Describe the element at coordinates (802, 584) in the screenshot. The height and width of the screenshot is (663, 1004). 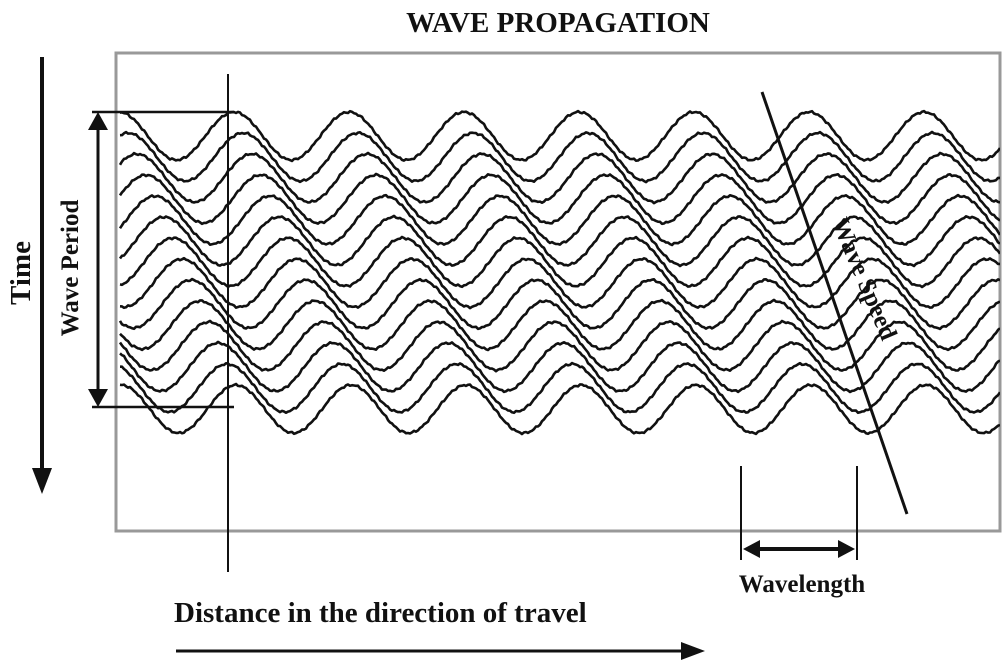
I see `wavelength-label: Wavelength` at that location.